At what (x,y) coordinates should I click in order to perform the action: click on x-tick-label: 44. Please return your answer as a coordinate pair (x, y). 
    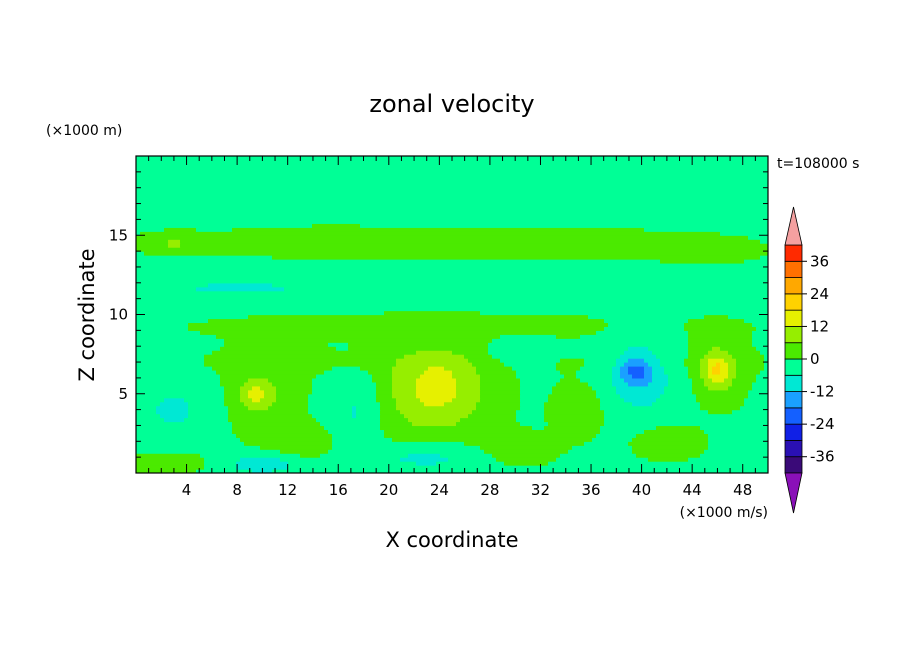
    Looking at the image, I should click on (692, 490).